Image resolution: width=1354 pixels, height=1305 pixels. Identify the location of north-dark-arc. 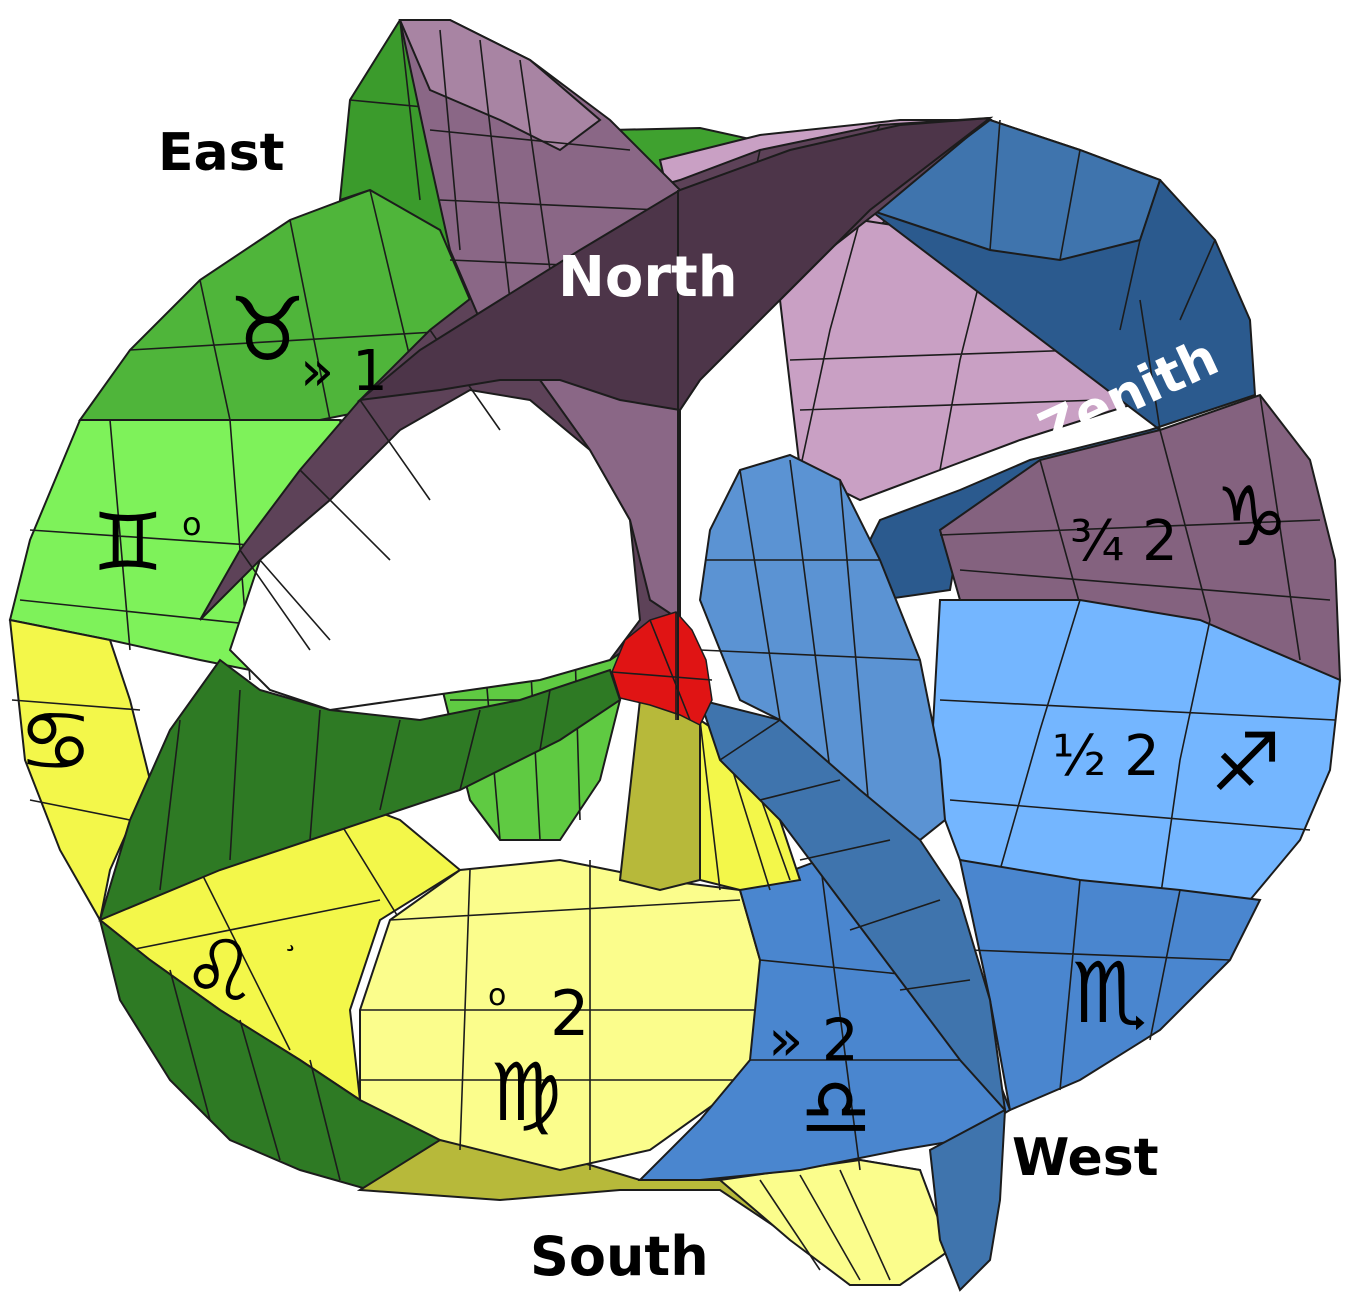
(675, 264).